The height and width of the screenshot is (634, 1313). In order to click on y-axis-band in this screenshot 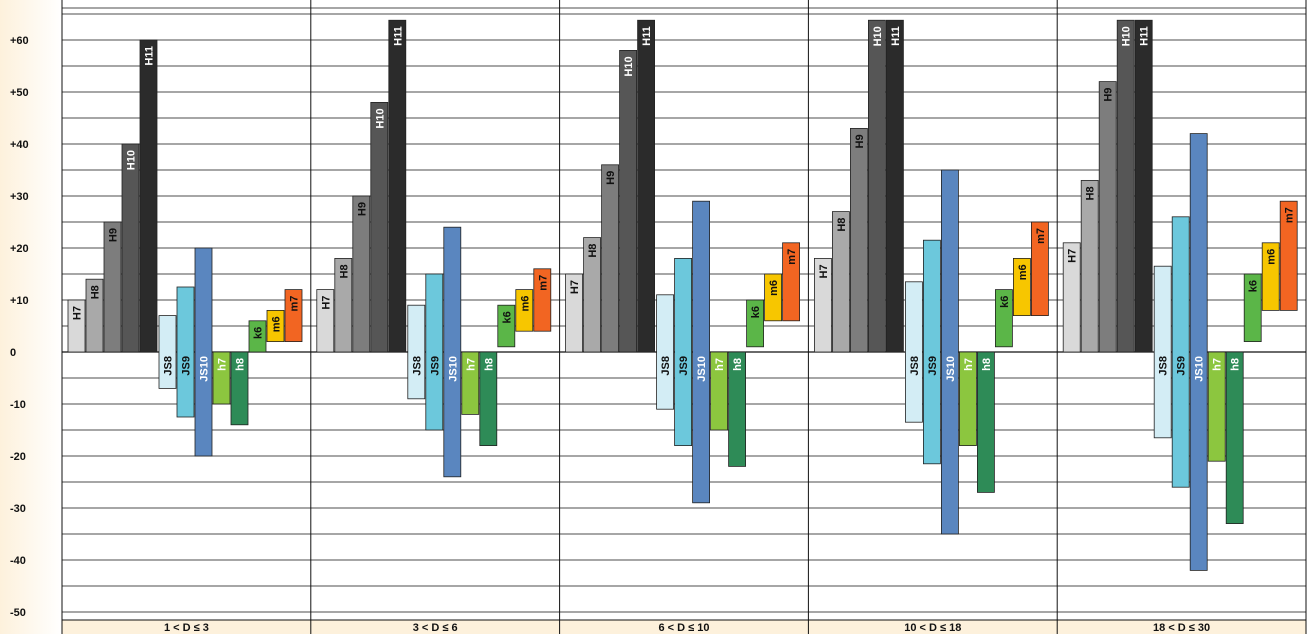, I will do `click(31, 317)`.